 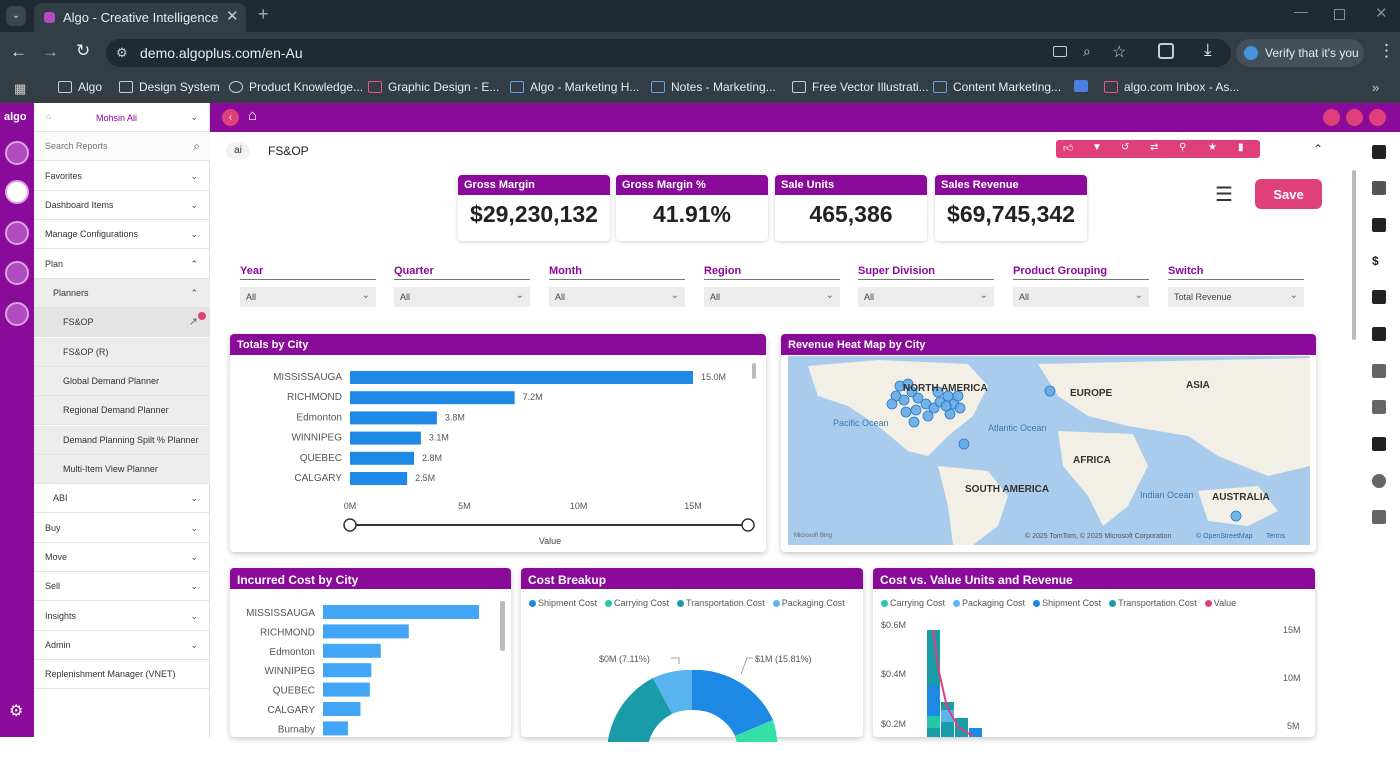 I want to click on kpi-label: Gross Margin %, so click(x=692, y=185).